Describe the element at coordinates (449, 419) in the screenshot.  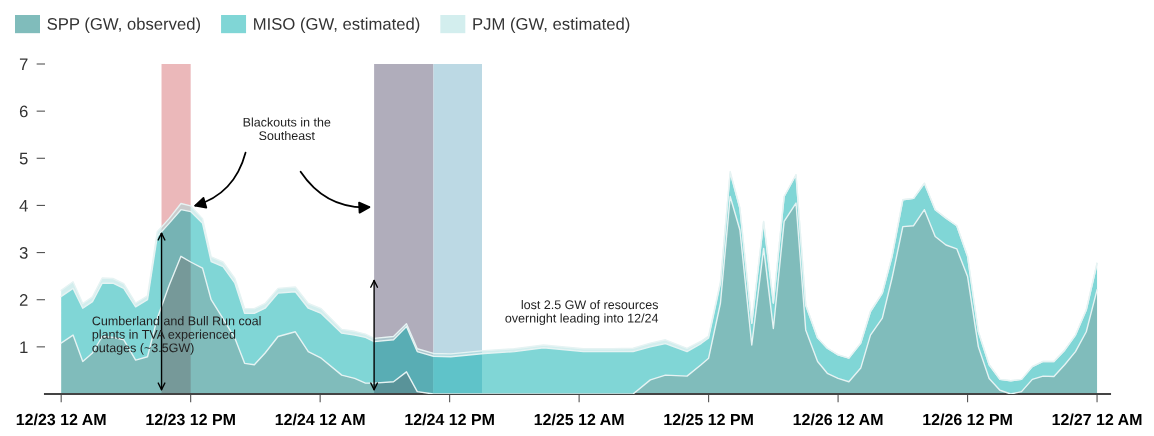
I see `x-tick-label: 12/24 12 PM` at that location.